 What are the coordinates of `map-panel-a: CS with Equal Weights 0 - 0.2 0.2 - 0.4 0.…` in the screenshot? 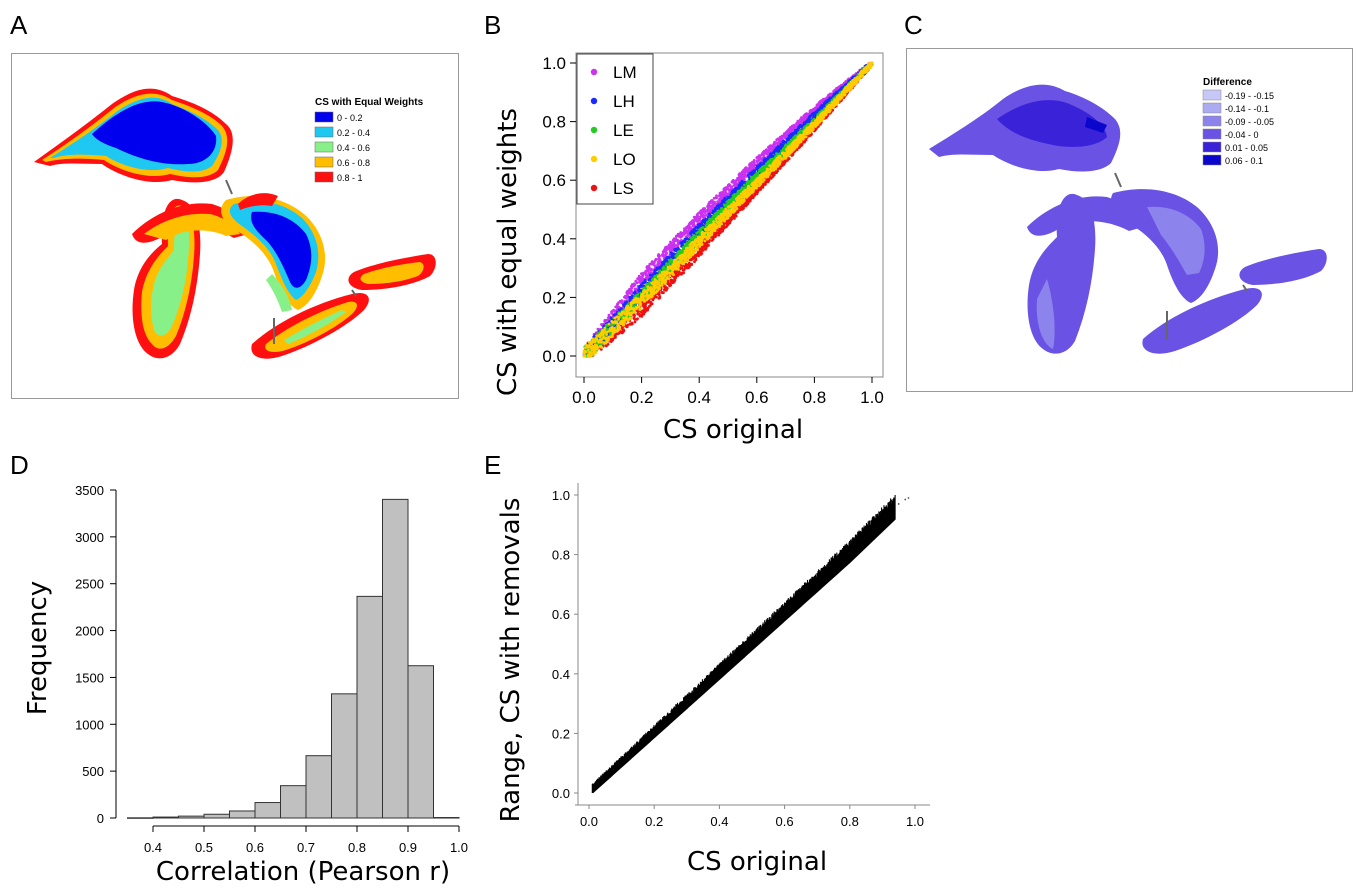 It's located at (235, 226).